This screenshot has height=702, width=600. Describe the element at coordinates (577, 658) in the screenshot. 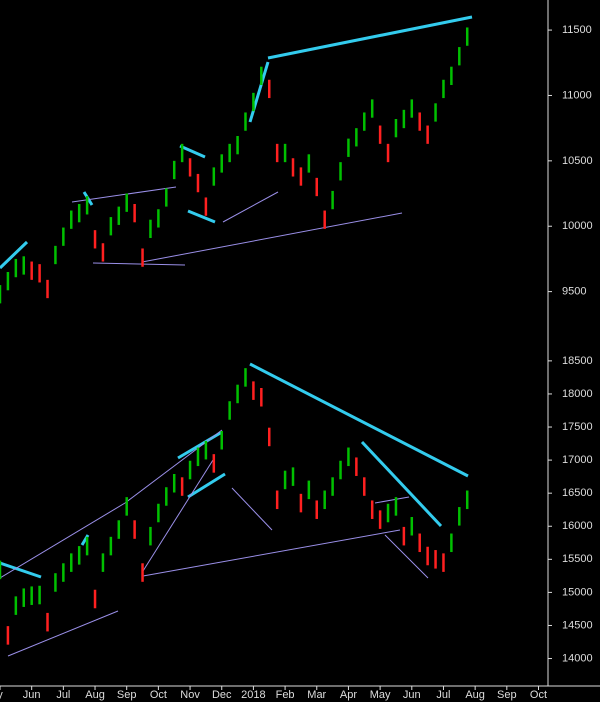

I see `y-tick-label: 14000` at that location.